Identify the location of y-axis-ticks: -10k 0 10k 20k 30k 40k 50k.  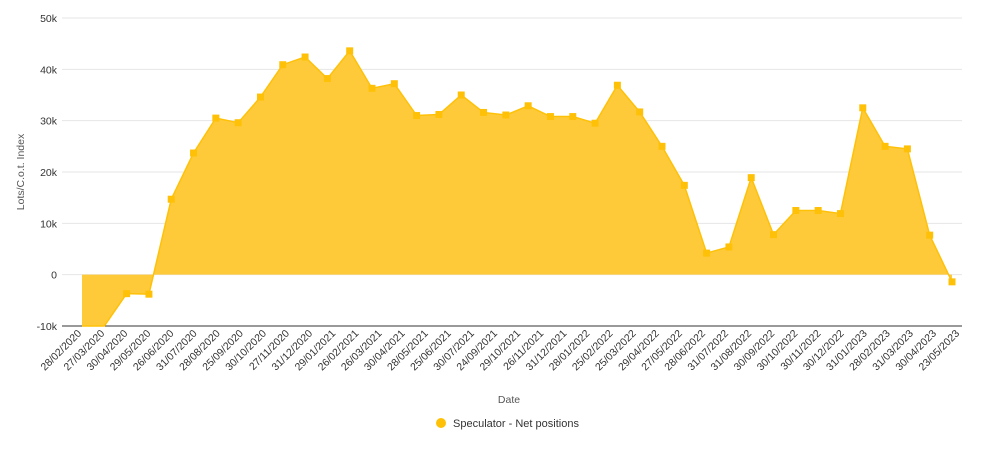
(47, 173).